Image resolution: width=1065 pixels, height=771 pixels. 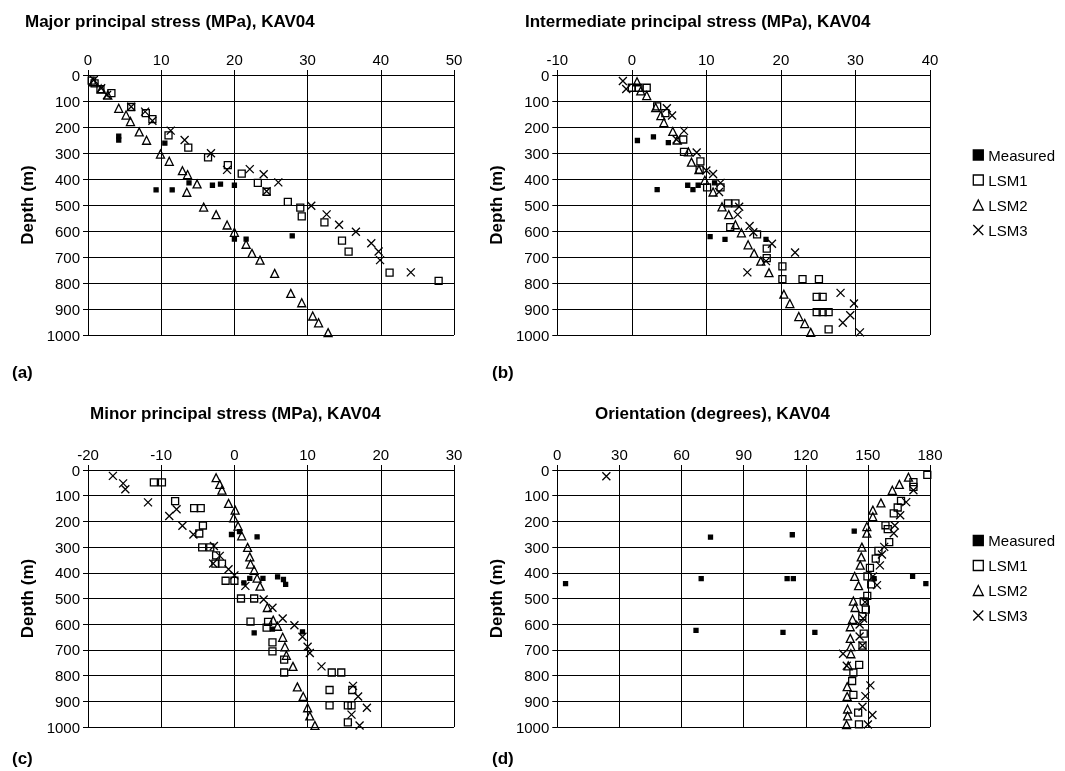 I want to click on text: (a), so click(x=22, y=372).